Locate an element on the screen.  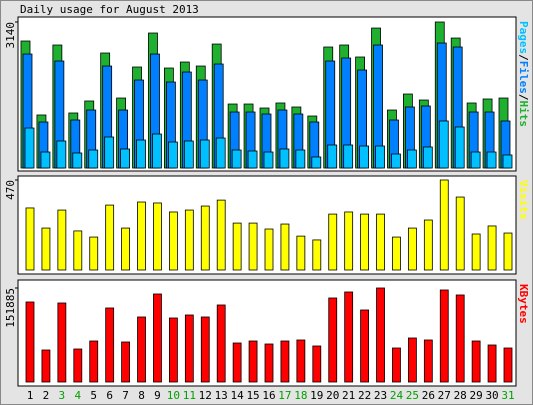
x-tick-label: 13 is located at coordinates (221, 395).